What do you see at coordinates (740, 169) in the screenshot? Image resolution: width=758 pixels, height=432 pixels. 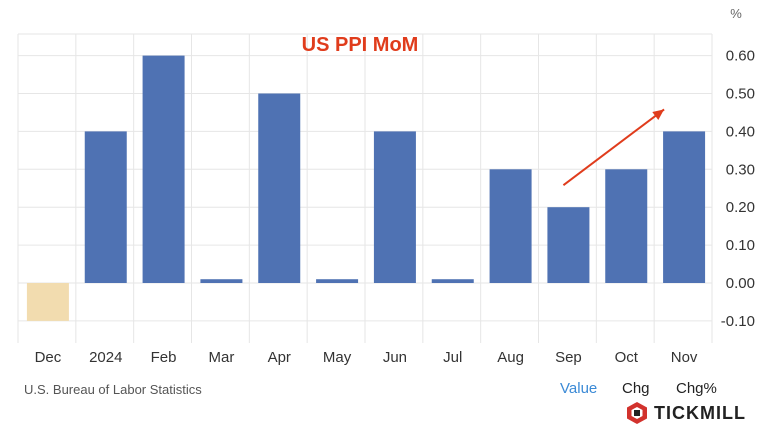 I see `y-tick-label: 0.30` at bounding box center [740, 169].